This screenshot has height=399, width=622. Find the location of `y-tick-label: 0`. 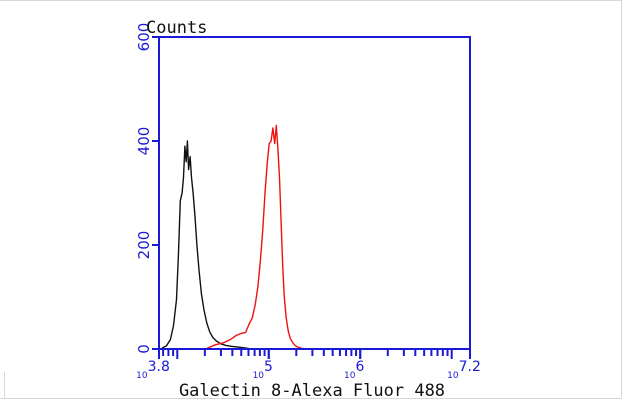

y-tick-label: 0 is located at coordinates (144, 349).